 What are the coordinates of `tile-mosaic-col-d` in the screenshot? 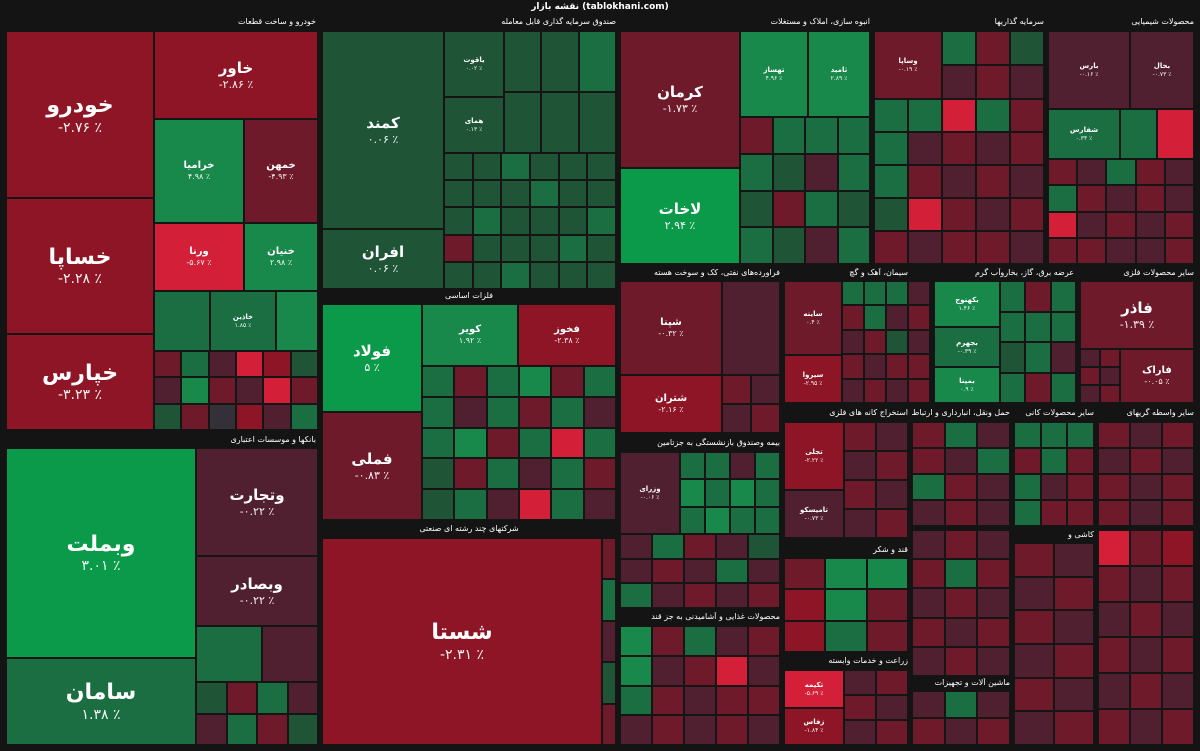 It's located at (1054, 644).